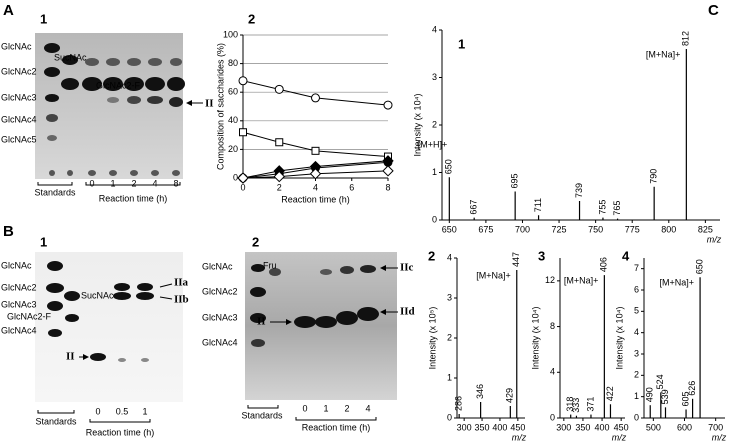 Image resolution: width=731 pixels, height=445 pixels. What do you see at coordinates (636, 396) in the screenshot?
I see `y-tick-label: 1` at bounding box center [636, 396].